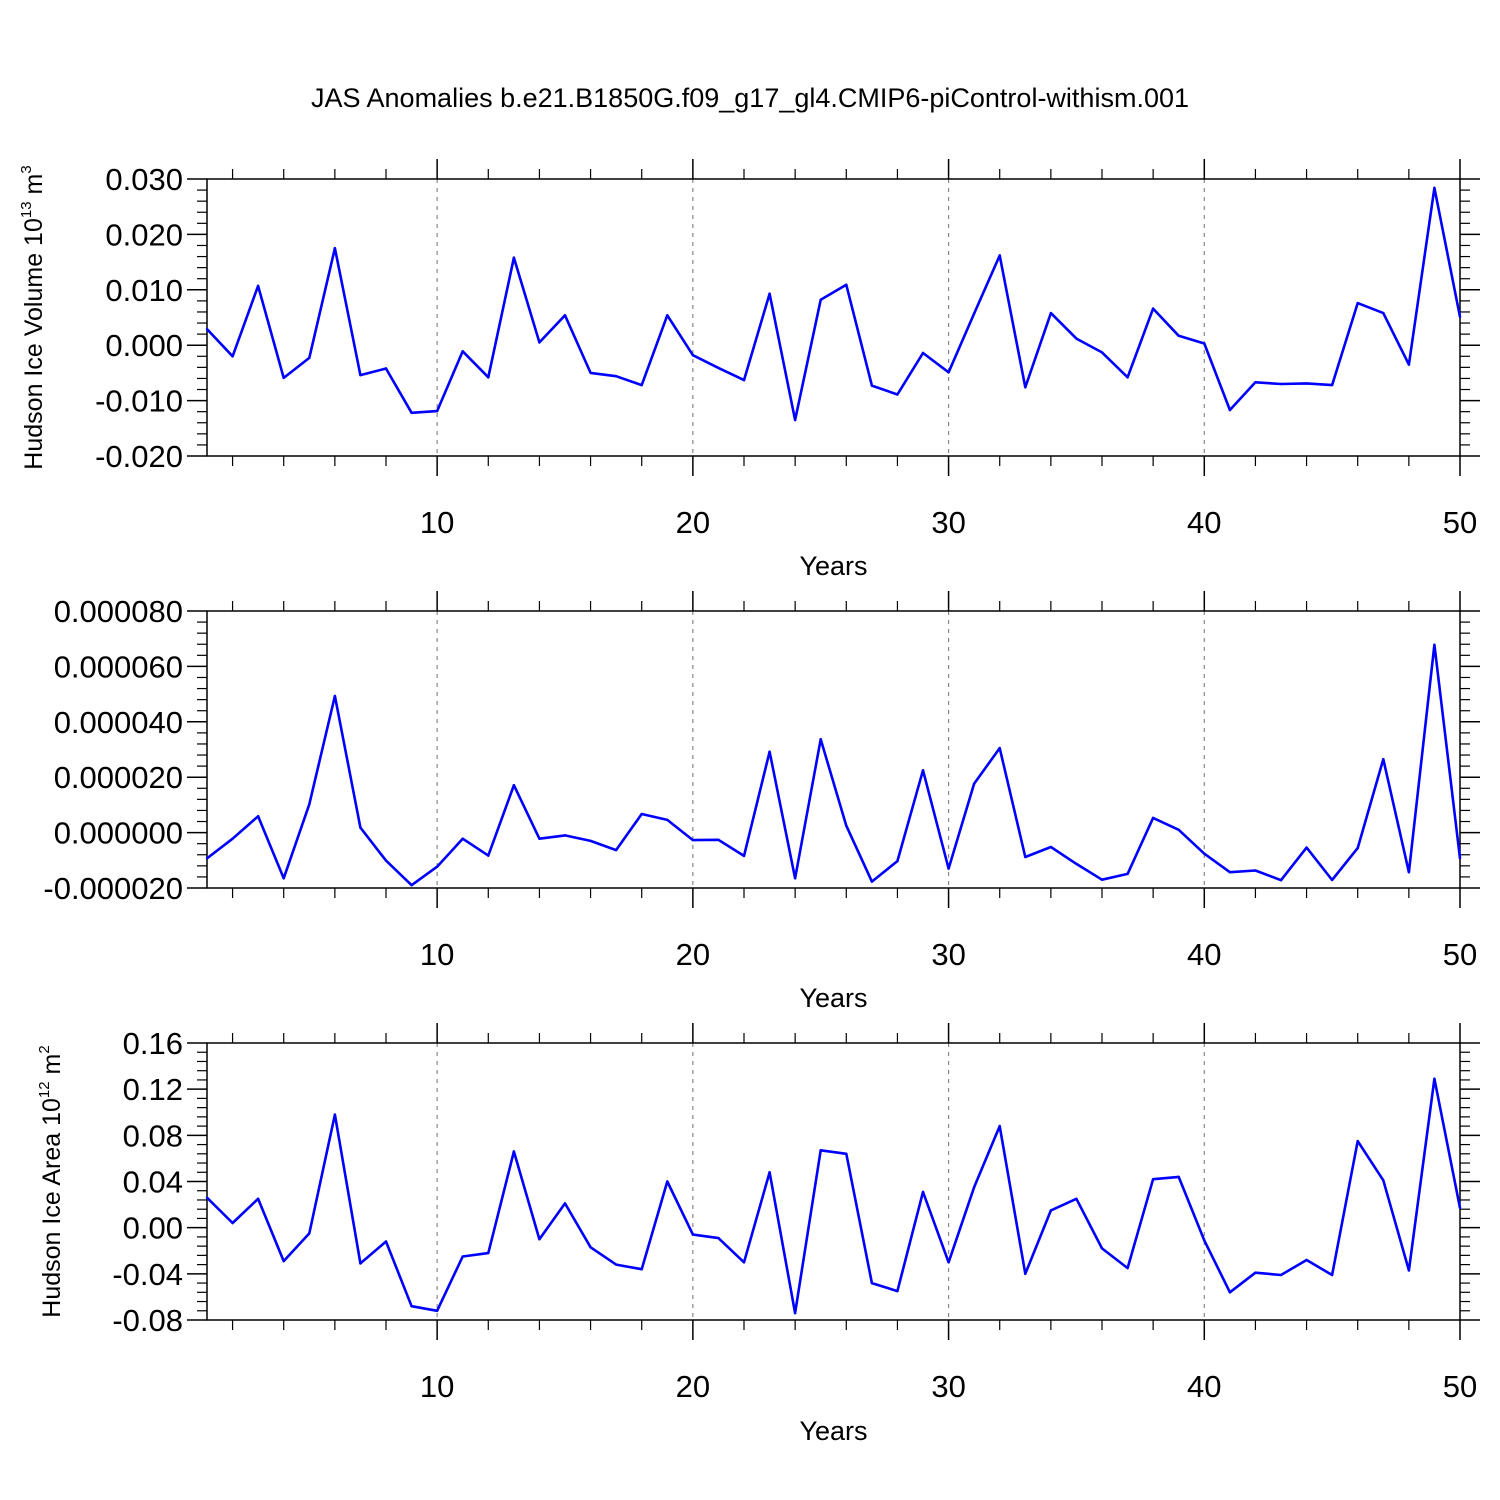  I want to click on x-tick-label: 10, so click(437, 1386).